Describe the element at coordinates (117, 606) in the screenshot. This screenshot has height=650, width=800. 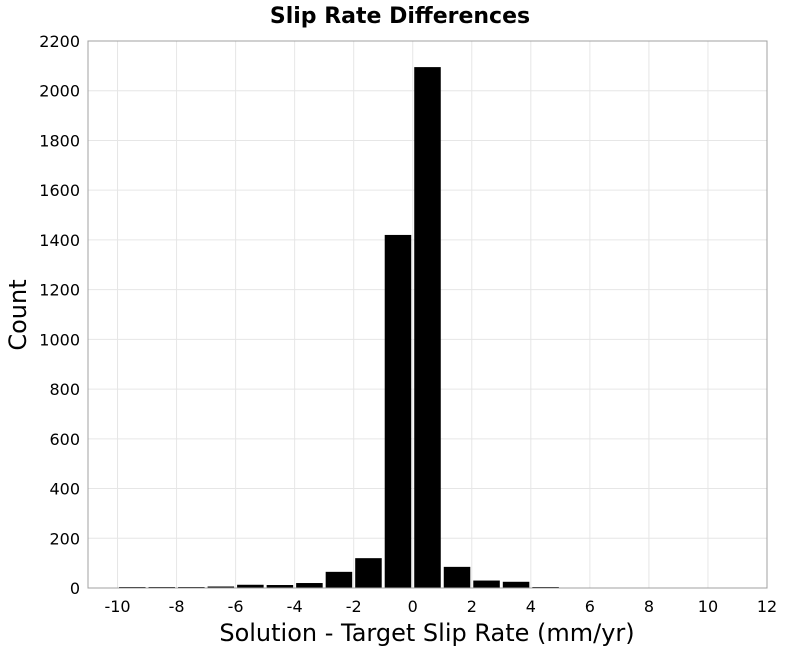
I see `x-tick-label: -10` at that location.